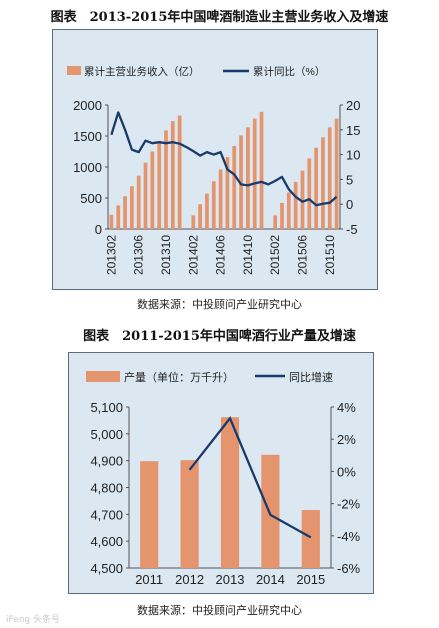  I want to click on x-tick-label: 201306, so click(139, 255).